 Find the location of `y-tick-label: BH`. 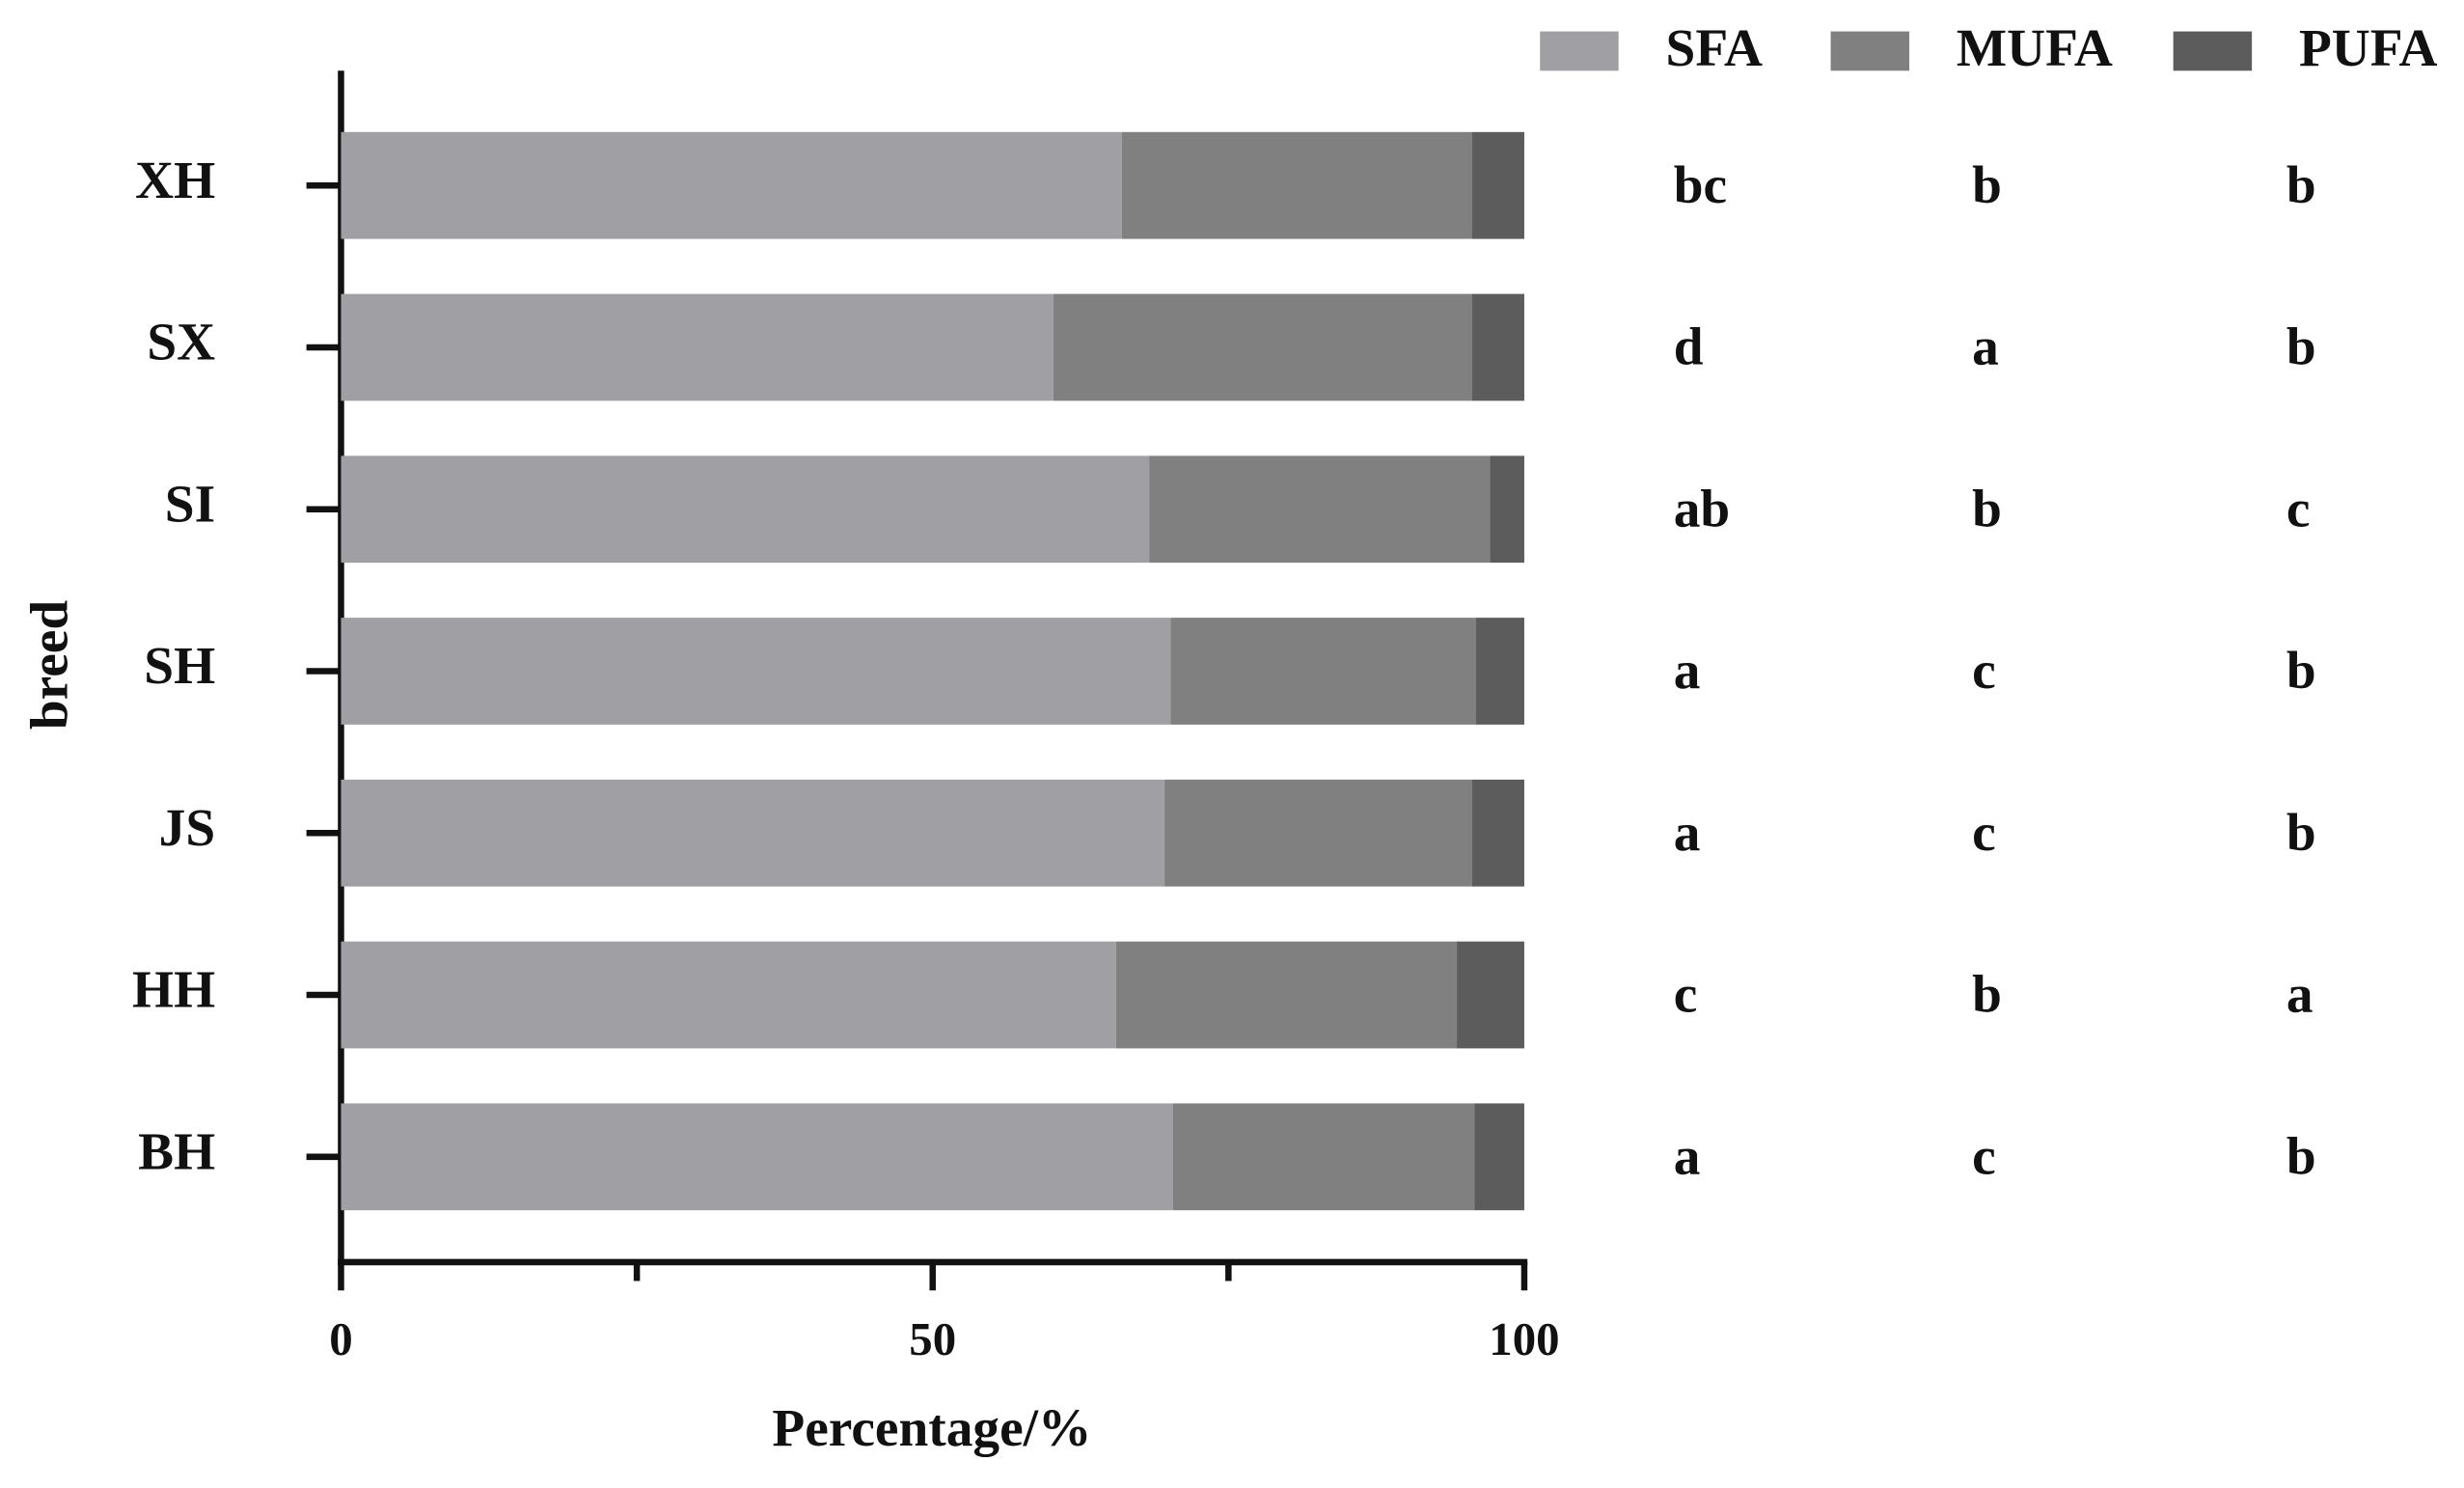

y-tick-label: BH is located at coordinates (176, 1151).